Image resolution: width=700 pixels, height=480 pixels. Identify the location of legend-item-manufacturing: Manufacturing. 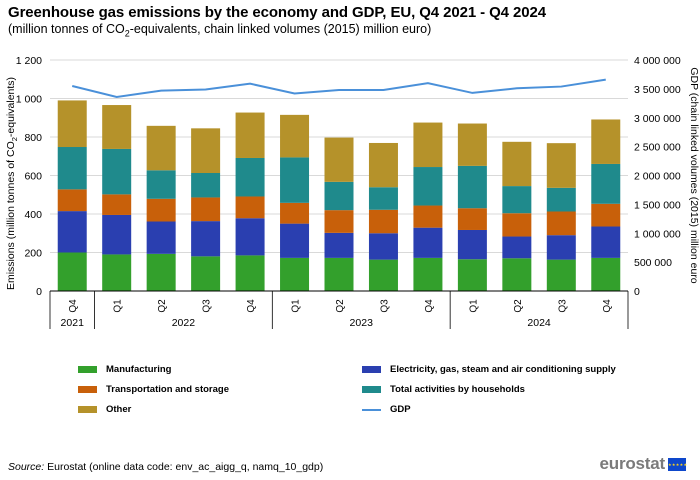
(124, 369).